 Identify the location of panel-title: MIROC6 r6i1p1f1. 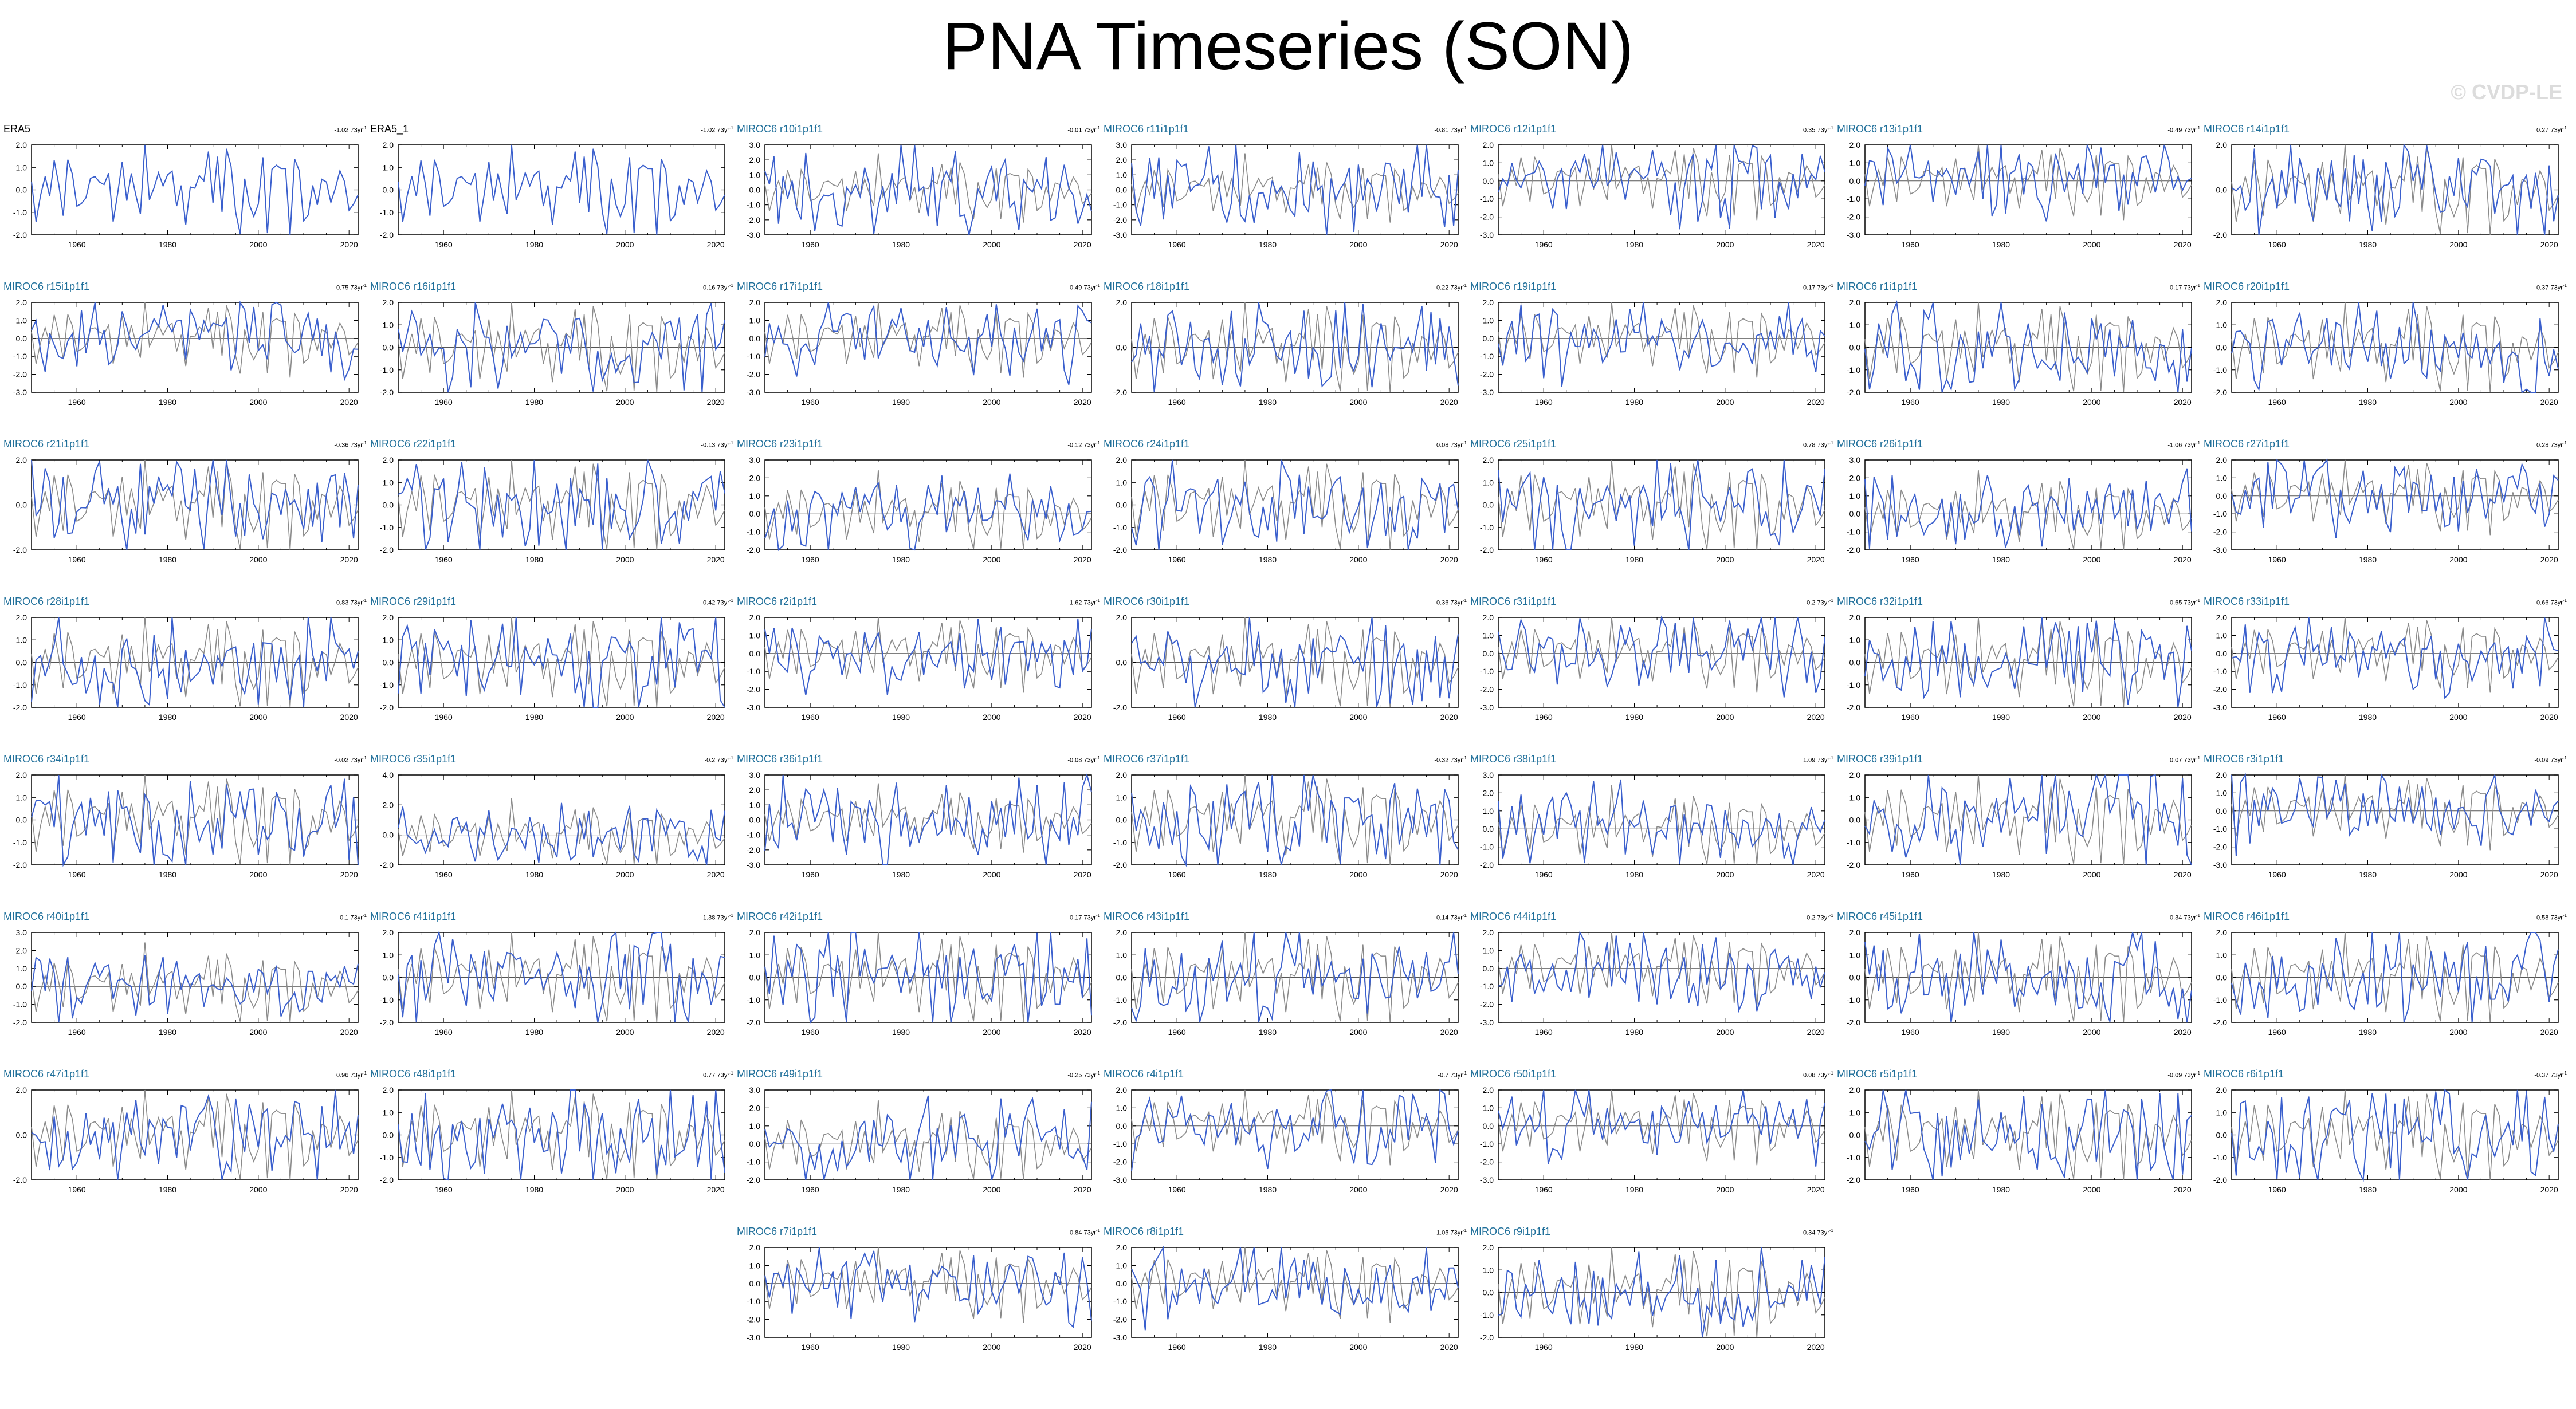
(2244, 1074).